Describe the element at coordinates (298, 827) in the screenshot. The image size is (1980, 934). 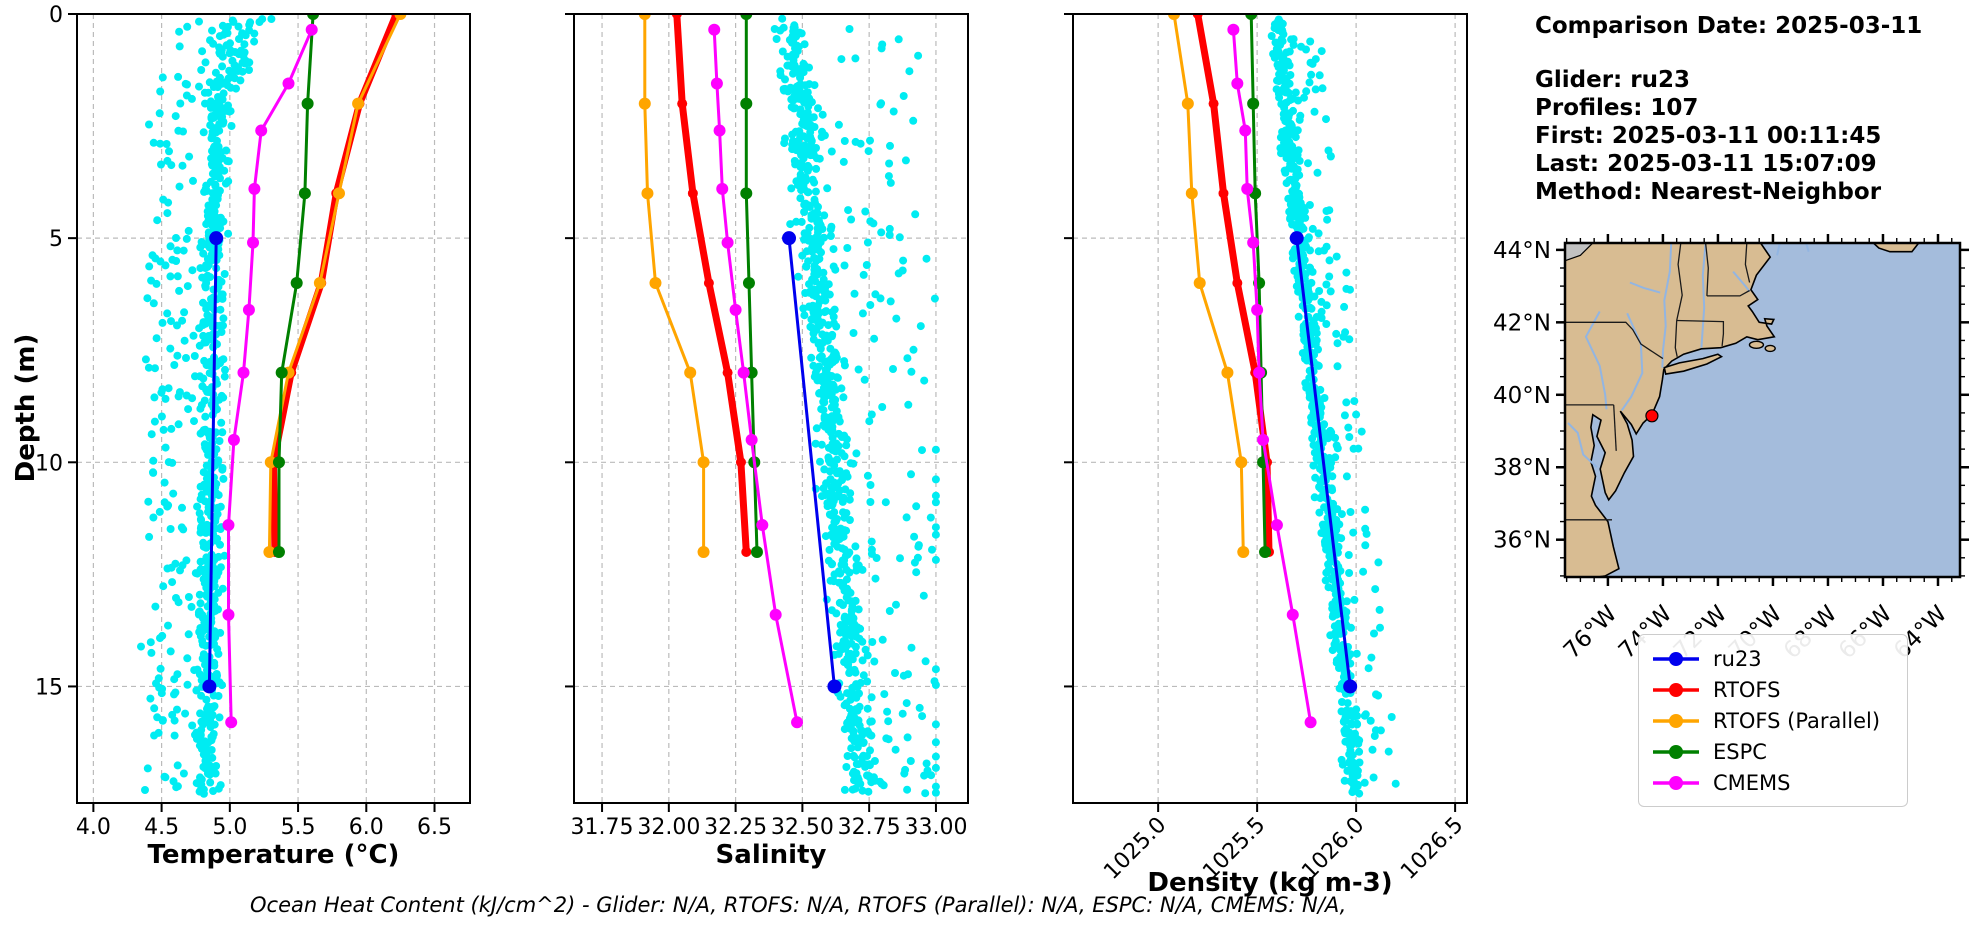
I see `svg-text: 5.5` at that location.